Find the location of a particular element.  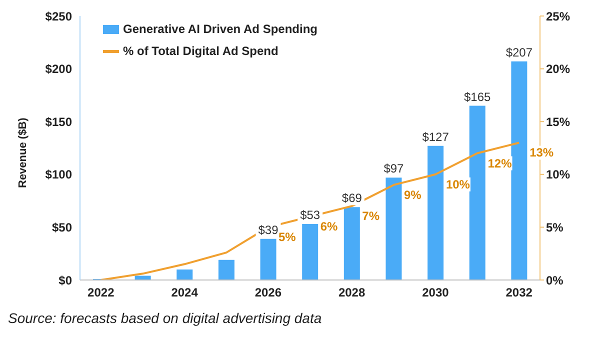

x-tick-label: 2032 is located at coordinates (519, 293).